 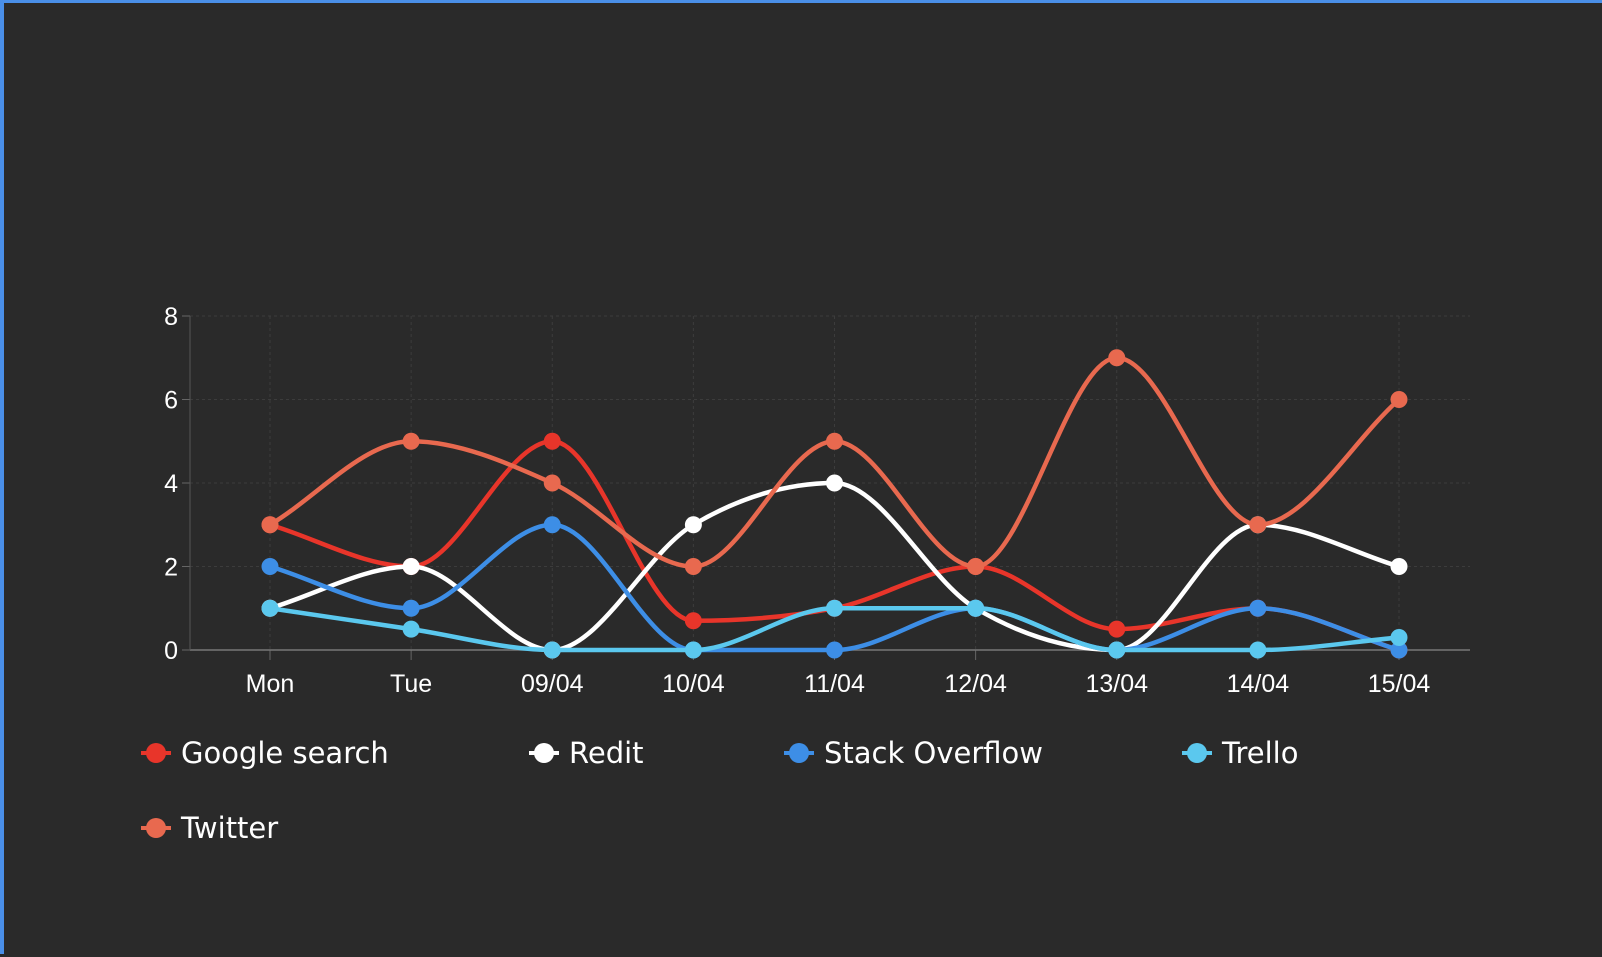 I want to click on legend-label: Twitter, so click(x=230, y=828).